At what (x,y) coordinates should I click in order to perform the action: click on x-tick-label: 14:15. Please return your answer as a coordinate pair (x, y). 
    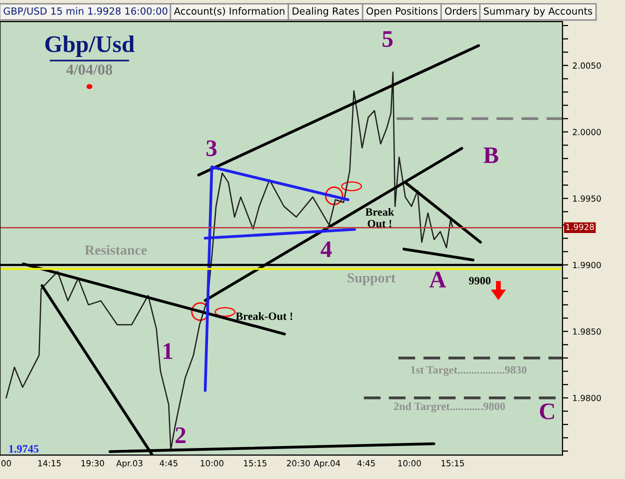
    Looking at the image, I should click on (49, 463).